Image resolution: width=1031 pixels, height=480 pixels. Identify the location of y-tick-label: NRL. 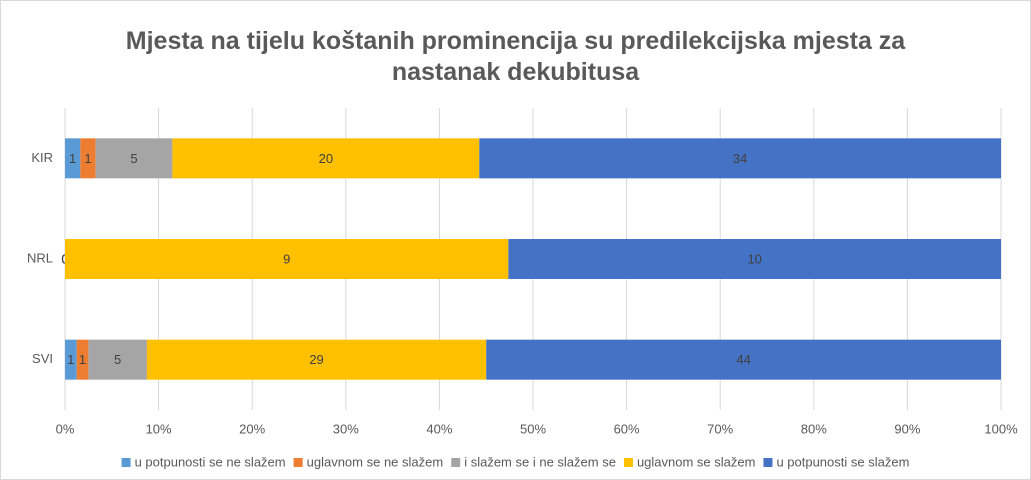
(40, 257).